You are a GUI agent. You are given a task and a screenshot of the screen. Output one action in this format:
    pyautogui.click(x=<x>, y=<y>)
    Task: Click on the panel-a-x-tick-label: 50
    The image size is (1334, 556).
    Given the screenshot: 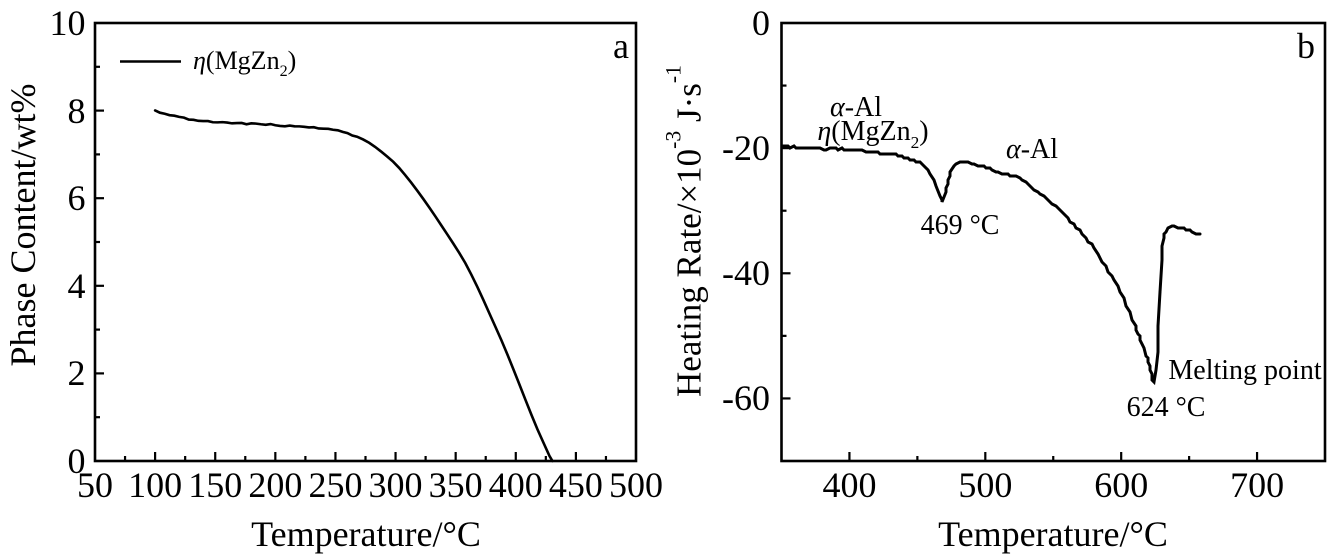 What is the action you would take?
    pyautogui.click(x=95, y=485)
    